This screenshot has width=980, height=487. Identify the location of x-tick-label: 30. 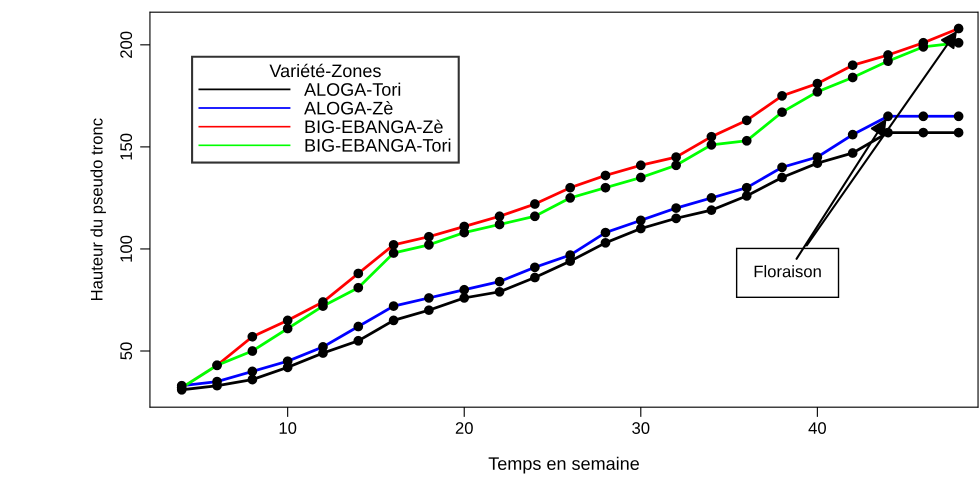
(641, 428).